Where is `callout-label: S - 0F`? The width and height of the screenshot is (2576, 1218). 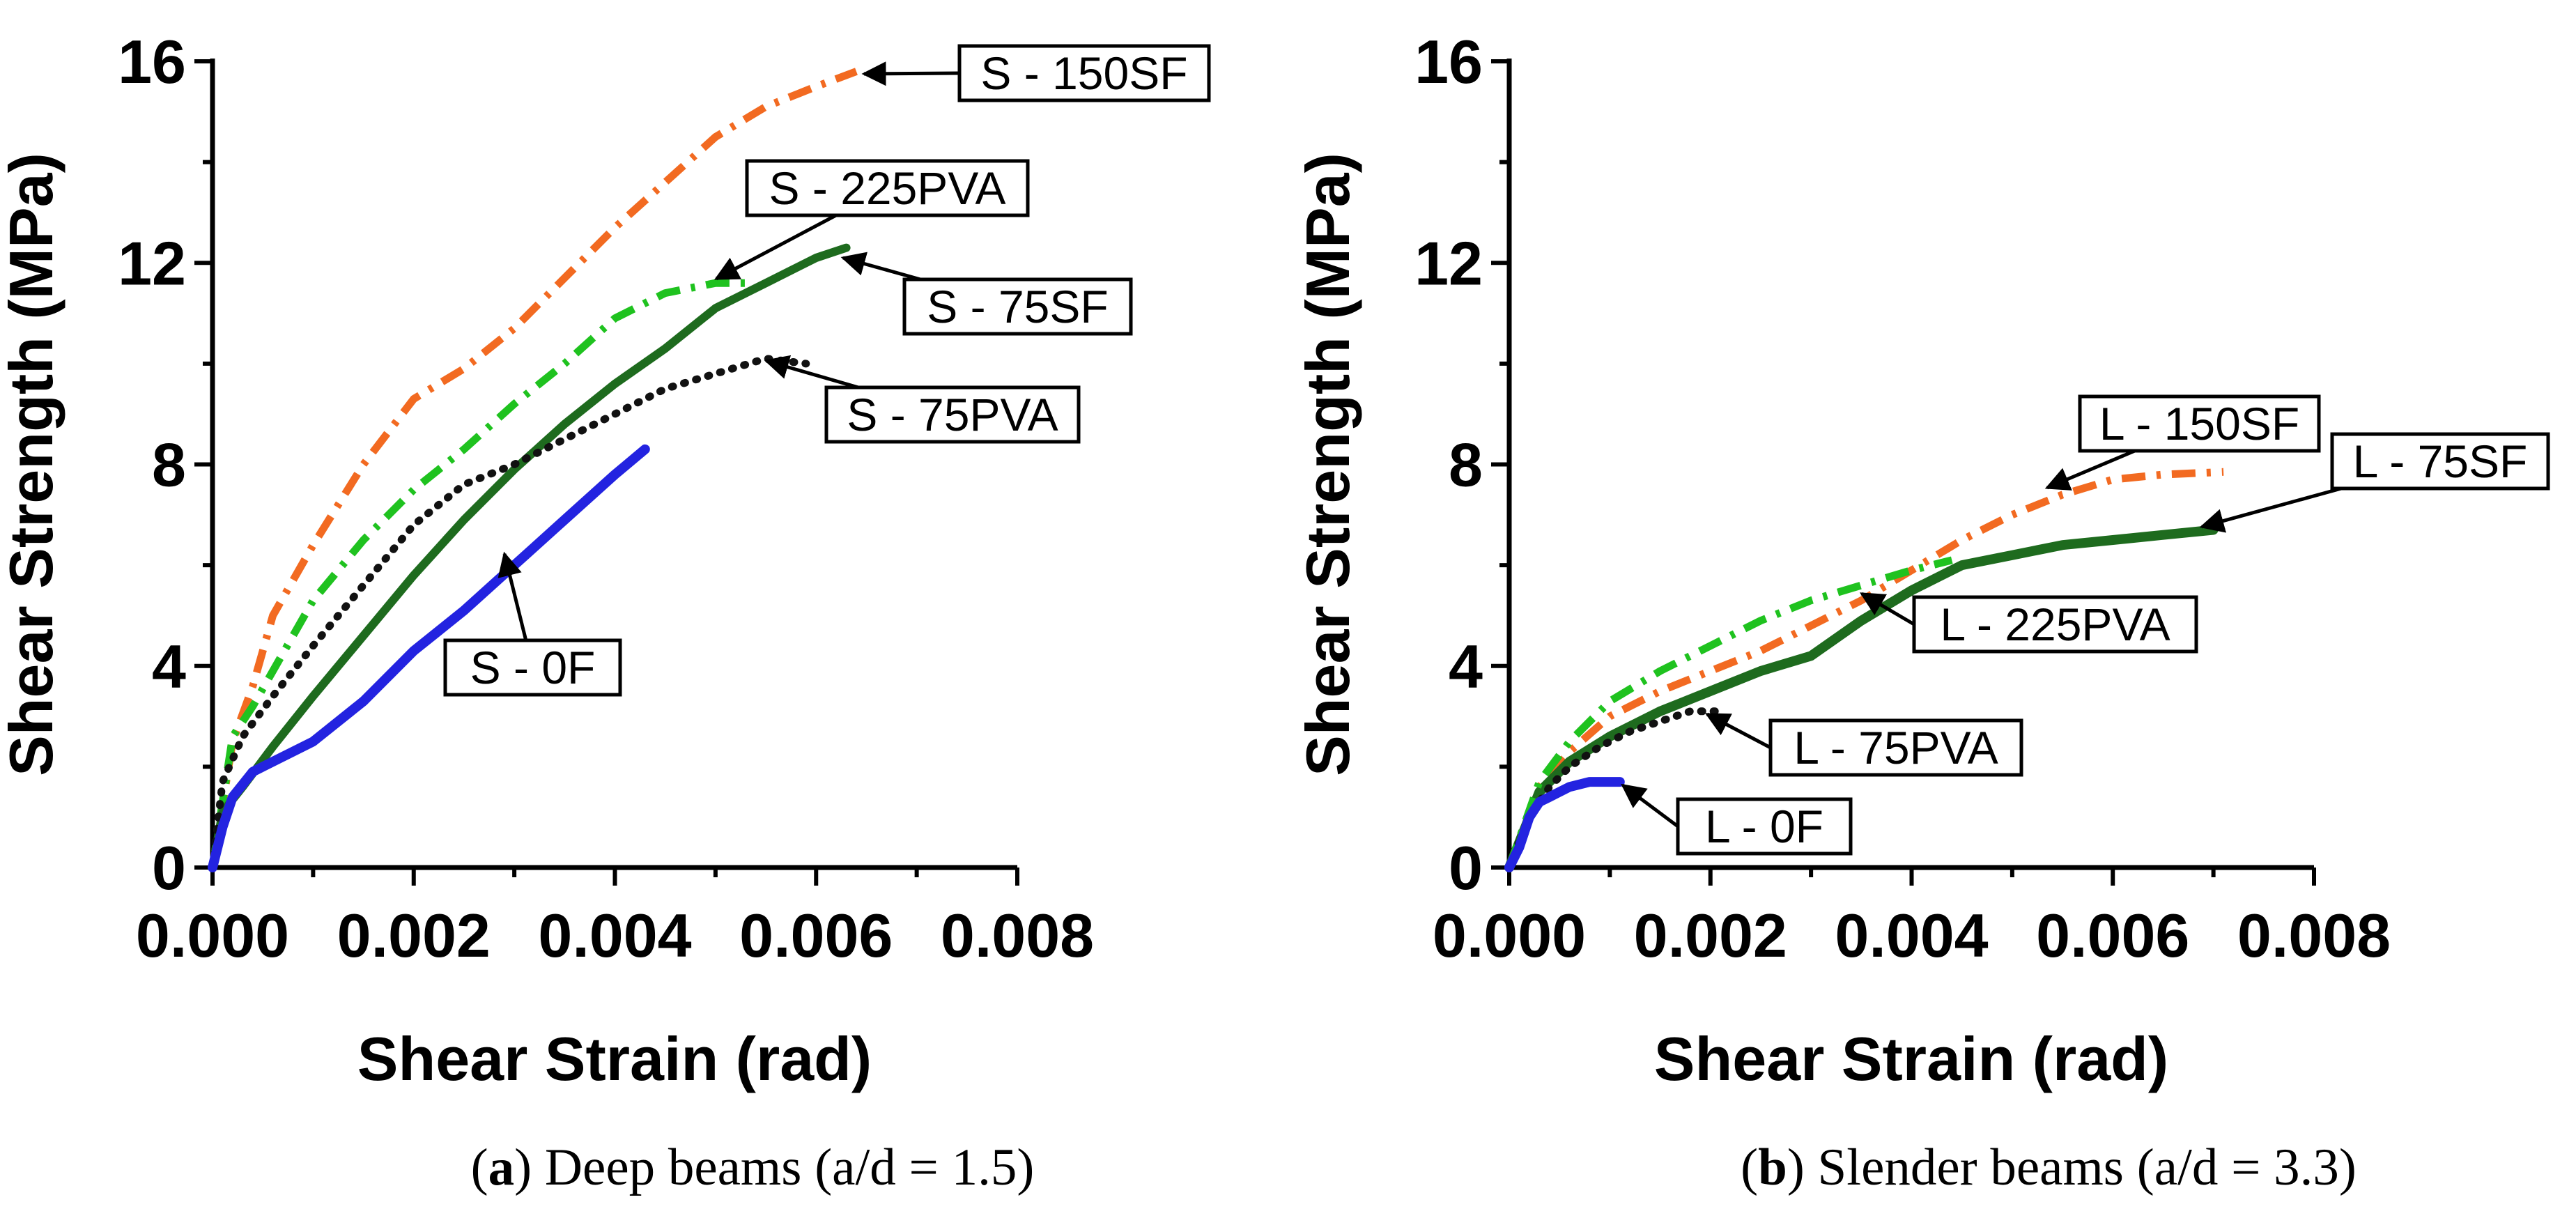 callout-label: S - 0F is located at coordinates (533, 667).